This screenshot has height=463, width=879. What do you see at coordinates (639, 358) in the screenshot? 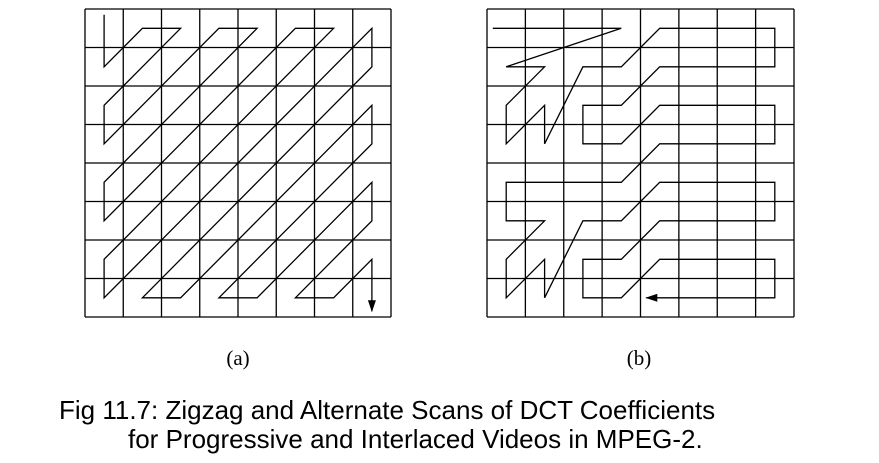
I see `panel-b-label: (b)` at bounding box center [639, 358].